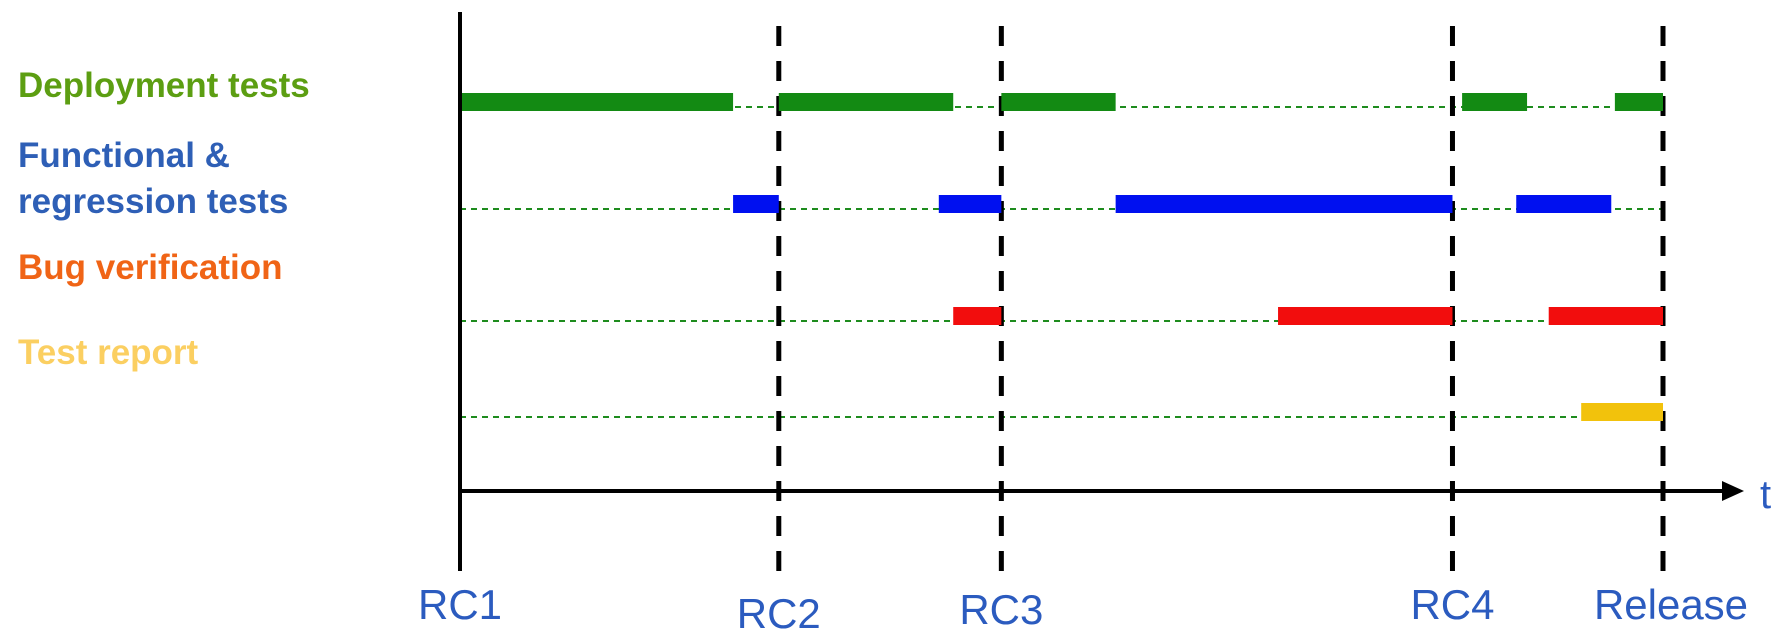  What do you see at coordinates (164, 85) in the screenshot?
I see `track-label-deployment-tests: Deployment tests` at bounding box center [164, 85].